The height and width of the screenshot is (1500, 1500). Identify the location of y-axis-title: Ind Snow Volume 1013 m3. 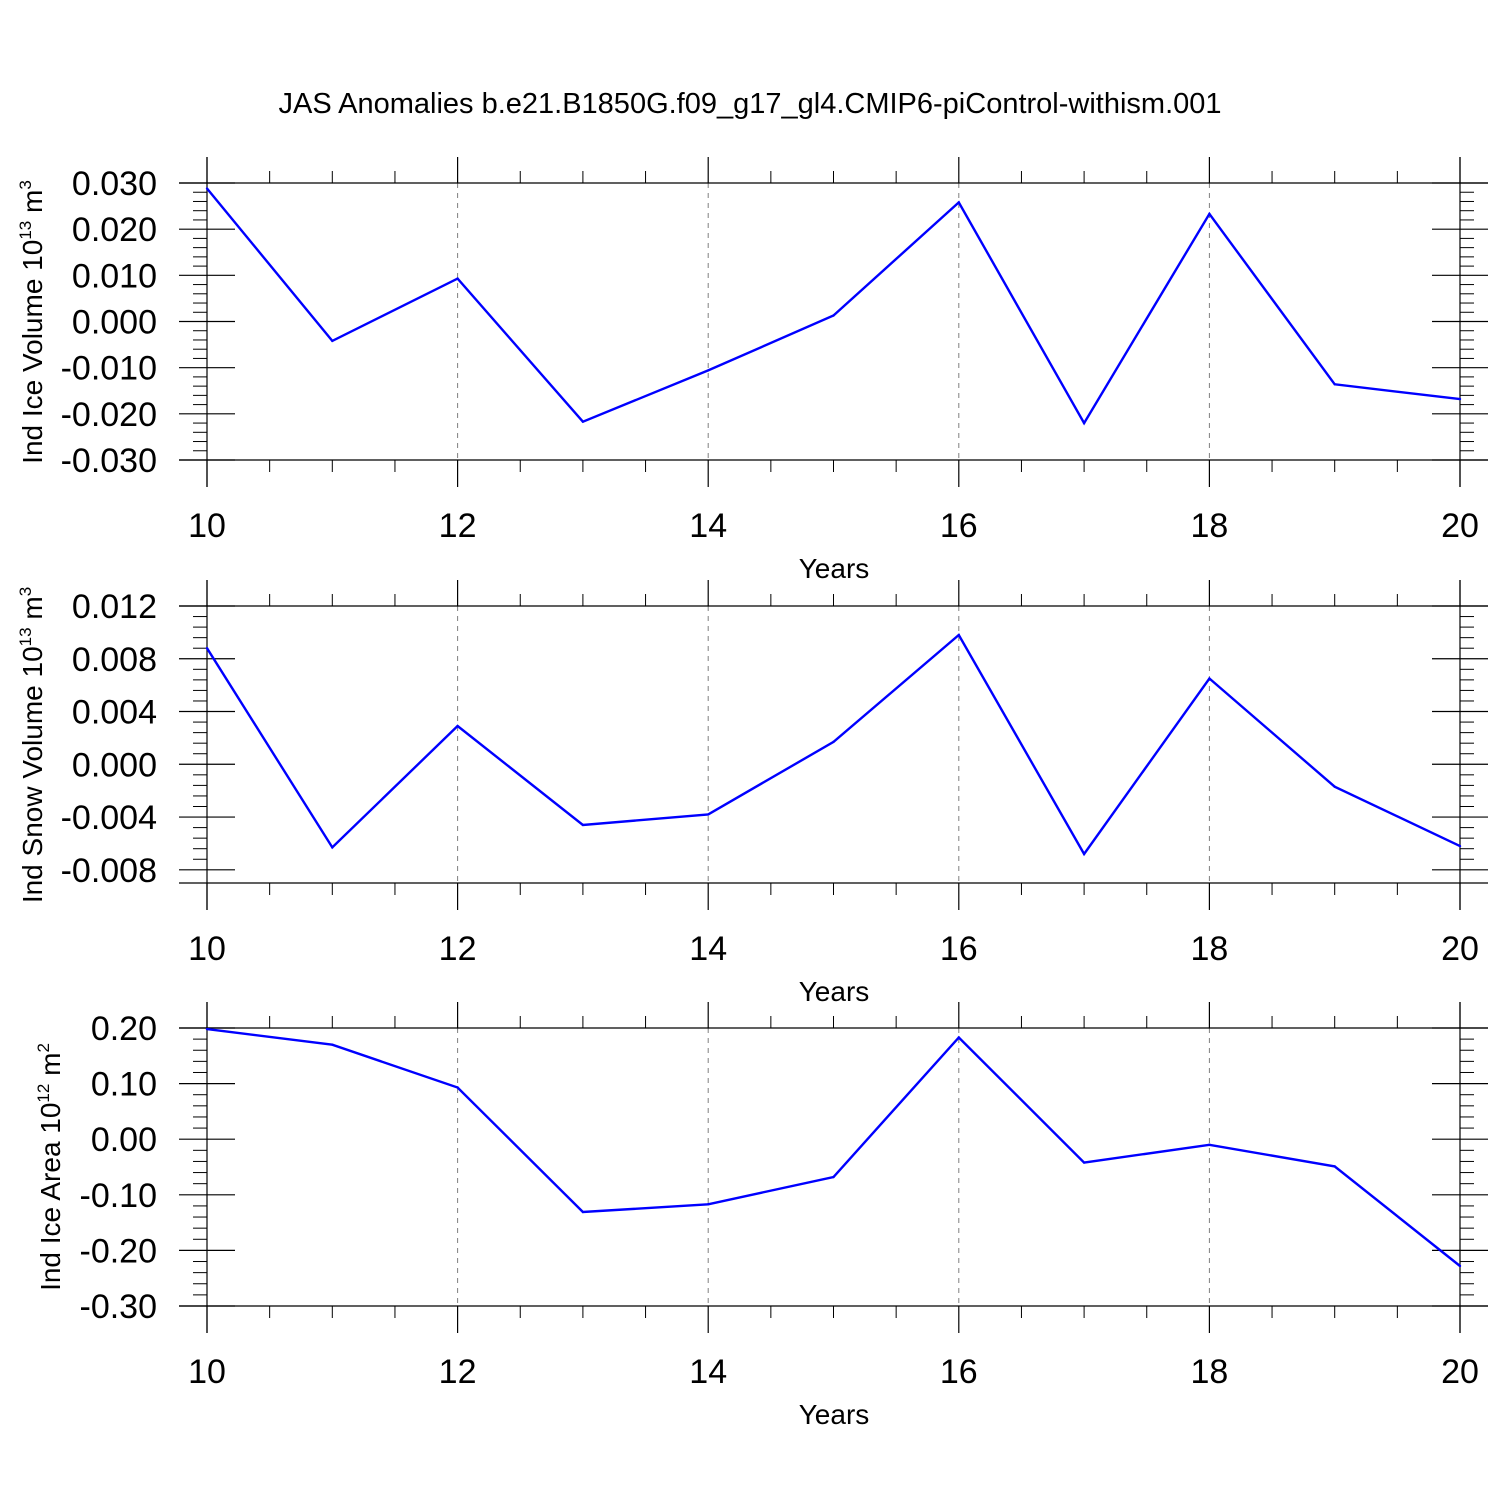
(32, 745).